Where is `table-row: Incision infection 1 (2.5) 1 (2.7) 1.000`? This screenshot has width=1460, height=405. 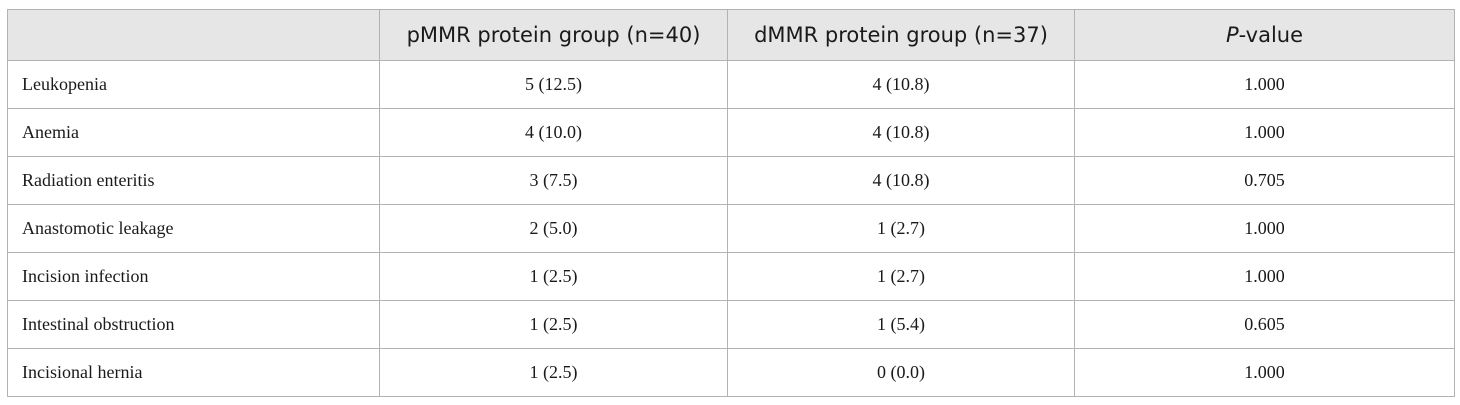
table-row: Incision infection 1 (2.5) 1 (2.7) 1.000 is located at coordinates (731, 276).